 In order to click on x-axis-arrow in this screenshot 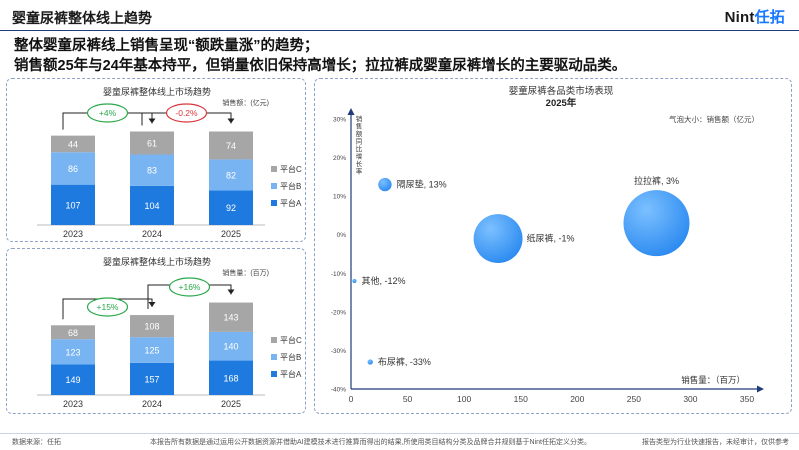, I will do `click(760, 389)`.